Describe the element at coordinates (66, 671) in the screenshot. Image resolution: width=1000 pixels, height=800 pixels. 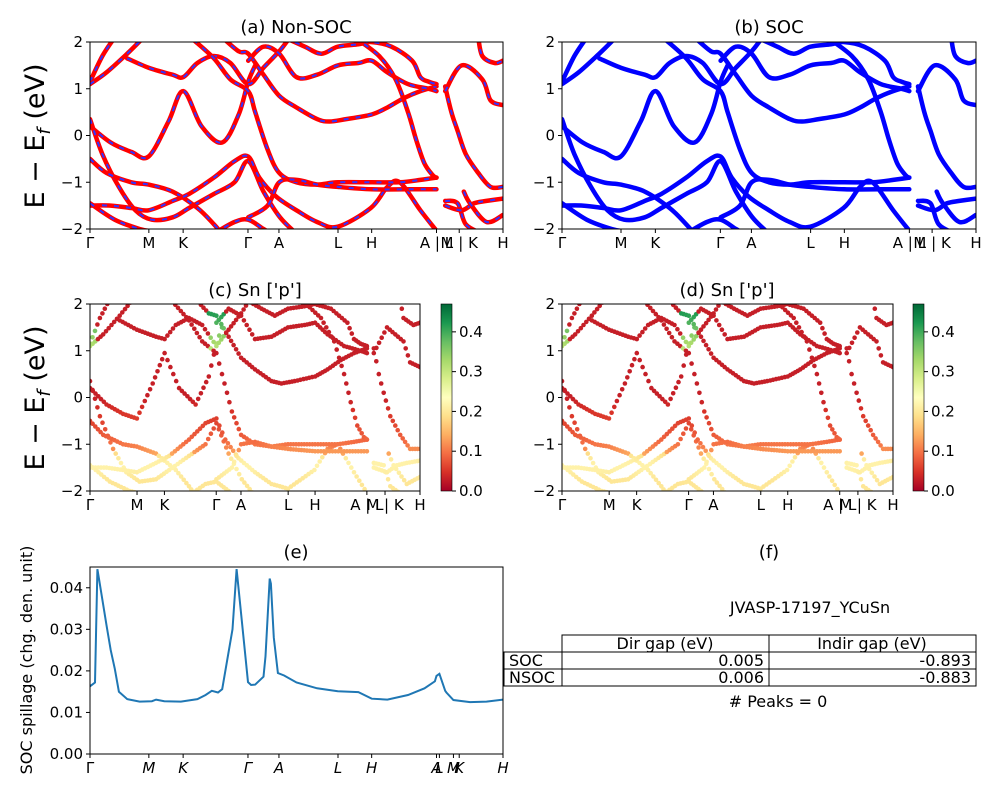
I see `y-tick-label: 0.02` at that location.